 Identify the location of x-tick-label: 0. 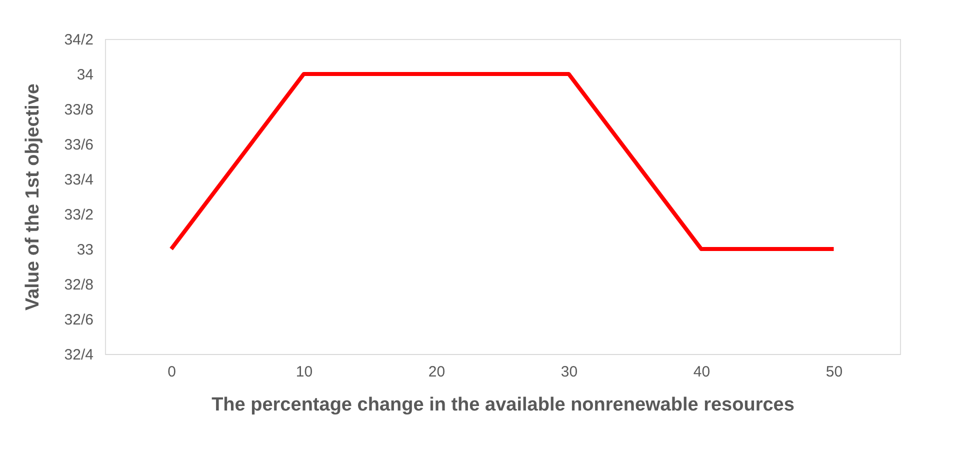
(172, 372).